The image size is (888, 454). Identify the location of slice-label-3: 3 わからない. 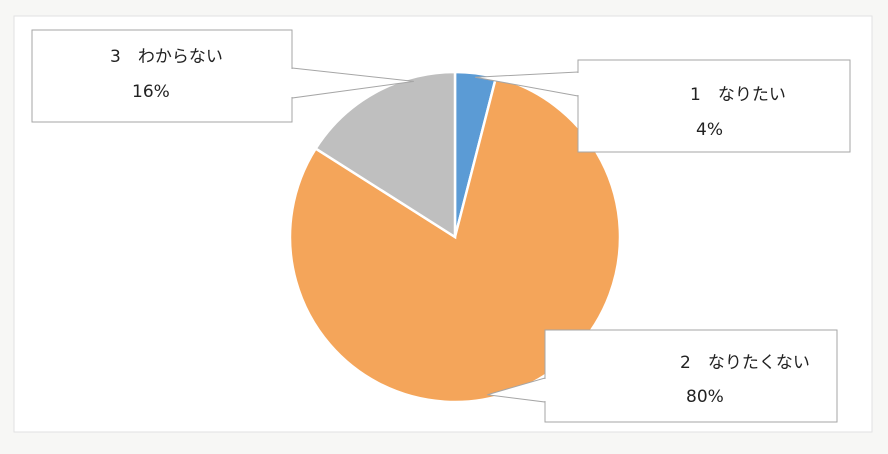
(166, 57).